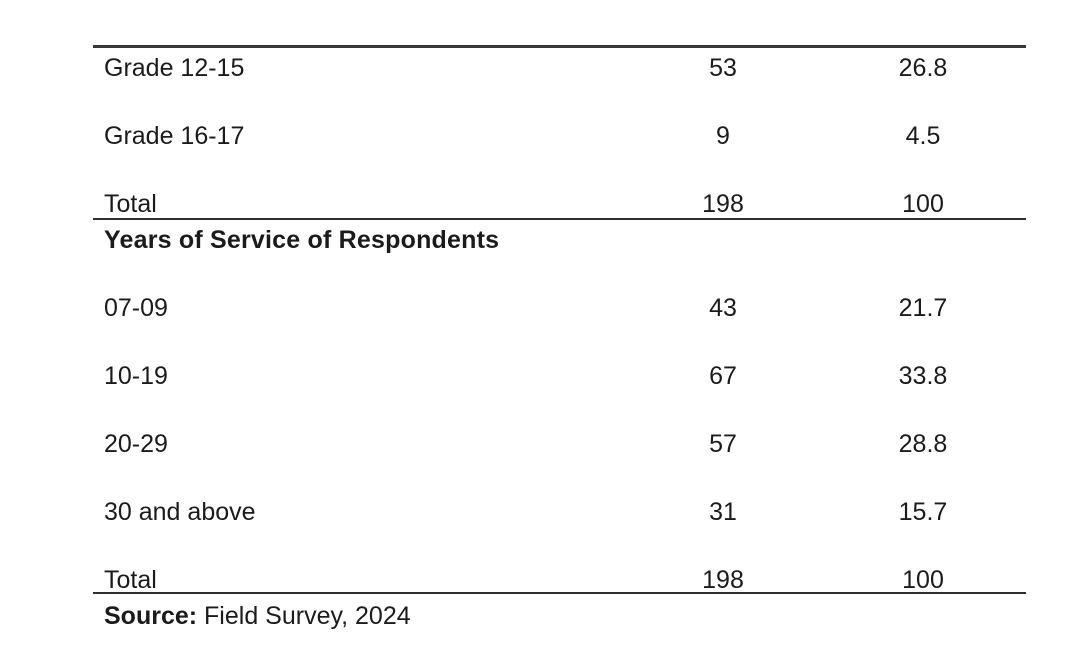  Describe the element at coordinates (723, 136) in the screenshot. I see `frequency-value: 9` at that location.